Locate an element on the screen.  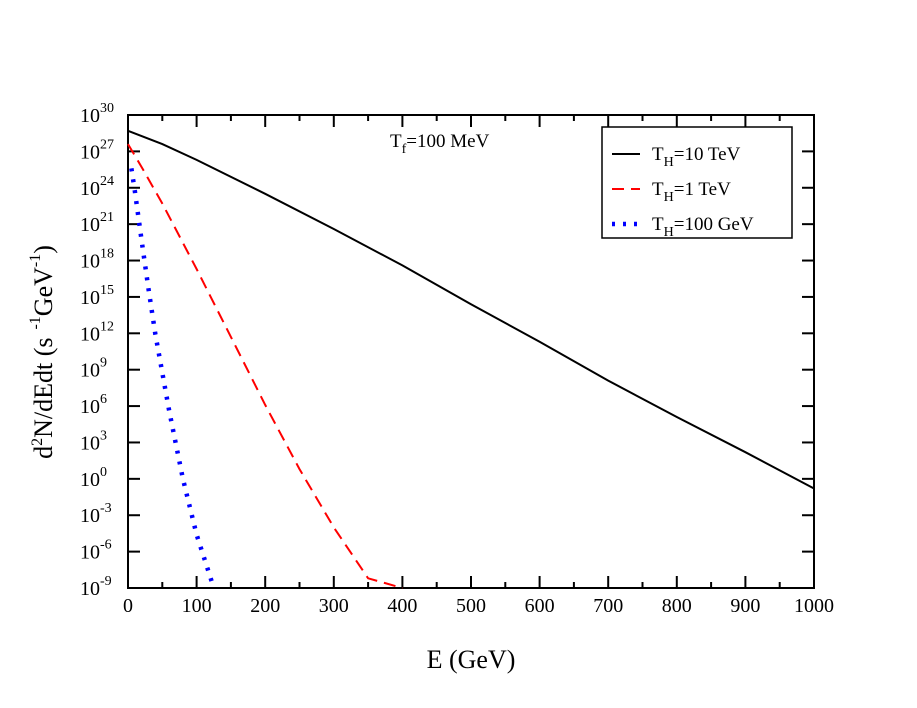
x-tick-label: 800 is located at coordinates (677, 606).